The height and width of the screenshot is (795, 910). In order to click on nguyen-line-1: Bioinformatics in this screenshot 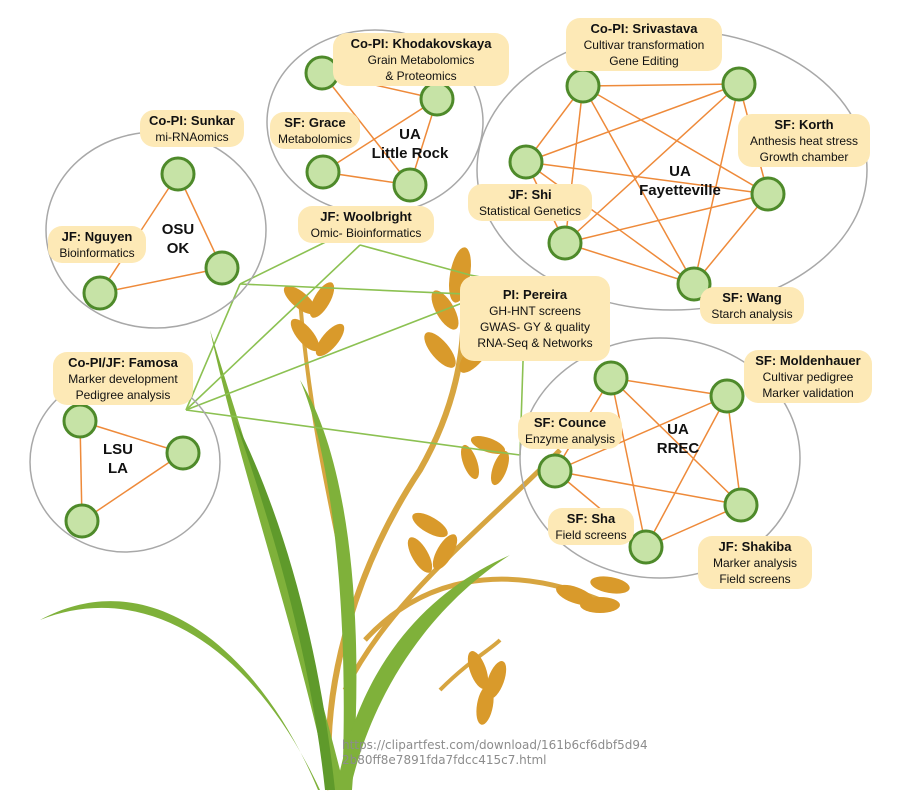, I will do `click(97, 253)`.